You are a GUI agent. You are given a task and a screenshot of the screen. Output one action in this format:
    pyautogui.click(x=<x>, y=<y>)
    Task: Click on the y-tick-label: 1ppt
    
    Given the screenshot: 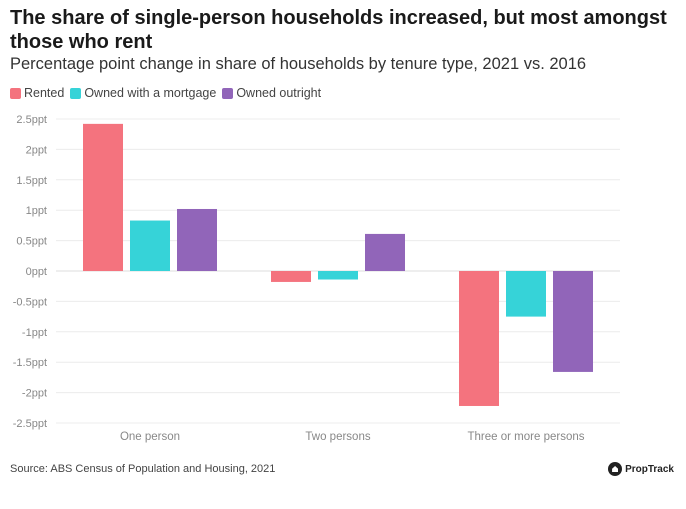 What is the action you would take?
    pyautogui.click(x=36, y=211)
    